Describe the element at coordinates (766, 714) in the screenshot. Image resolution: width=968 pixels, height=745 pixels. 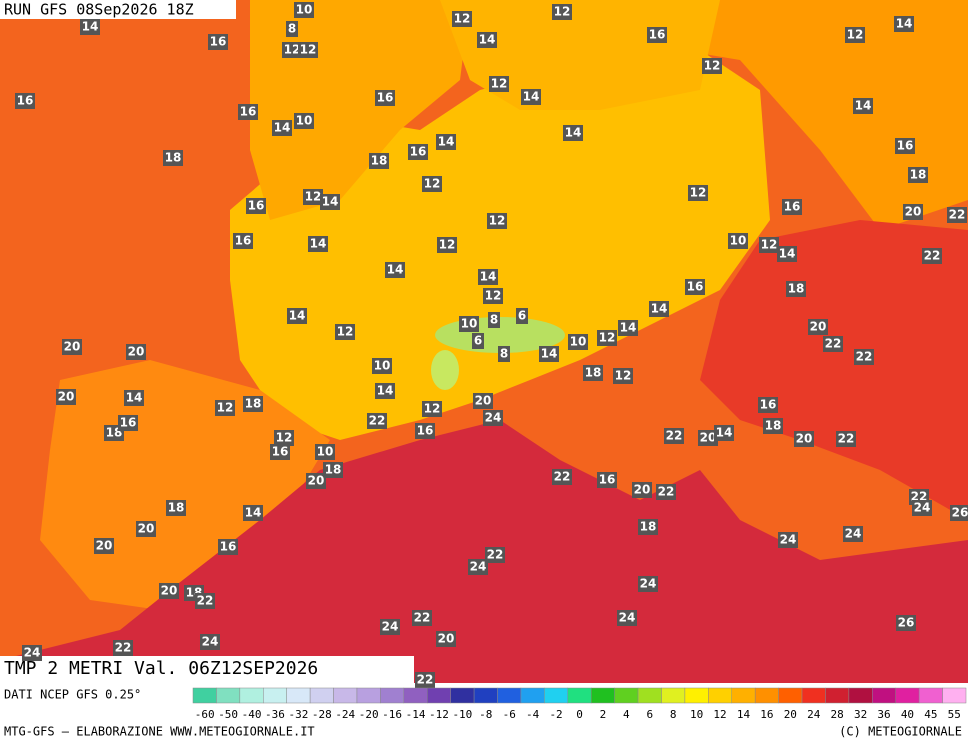
I see `colorbar-tick: 16` at that location.